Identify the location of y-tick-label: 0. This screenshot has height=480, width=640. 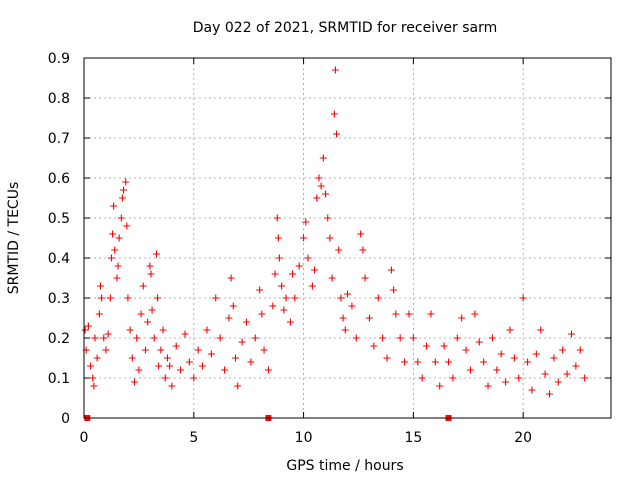
(65, 419).